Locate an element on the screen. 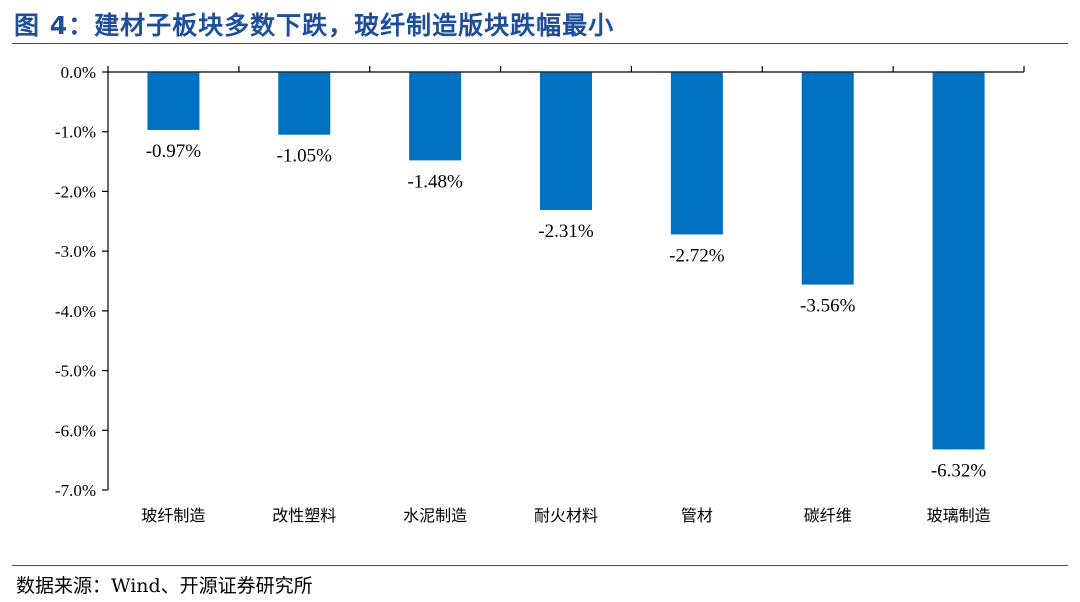  category-label: 耐火材料 is located at coordinates (566, 515).